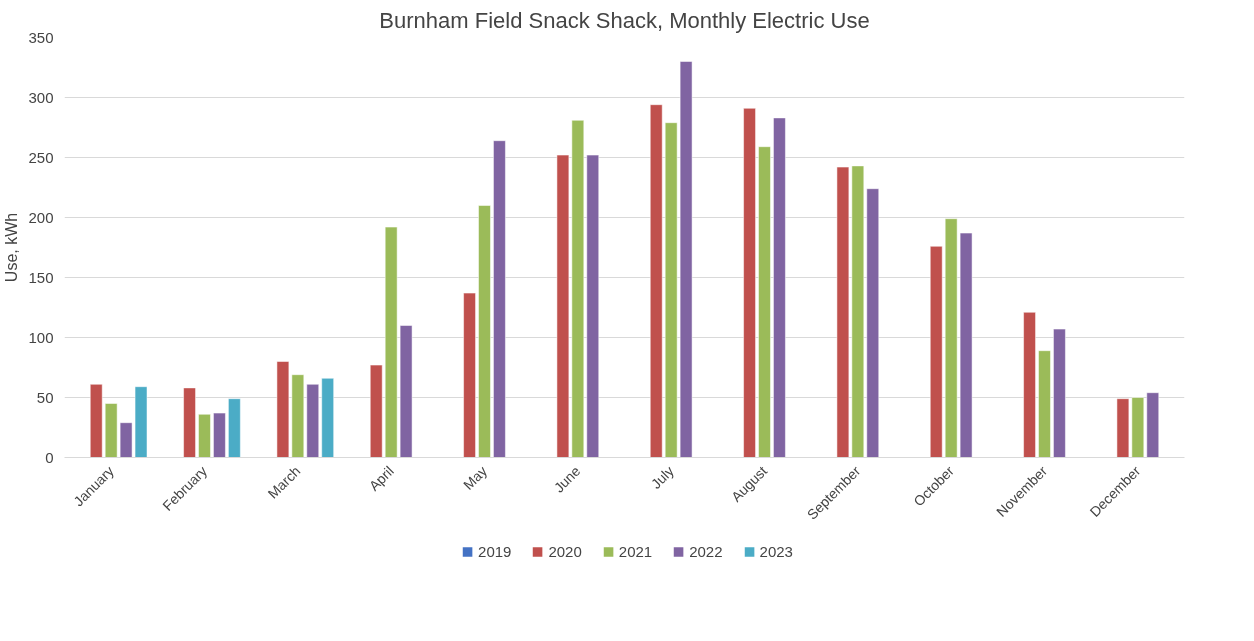 The height and width of the screenshot is (641, 1254). Describe the element at coordinates (475, 477) in the screenshot. I see `x-tick-label: May` at that location.